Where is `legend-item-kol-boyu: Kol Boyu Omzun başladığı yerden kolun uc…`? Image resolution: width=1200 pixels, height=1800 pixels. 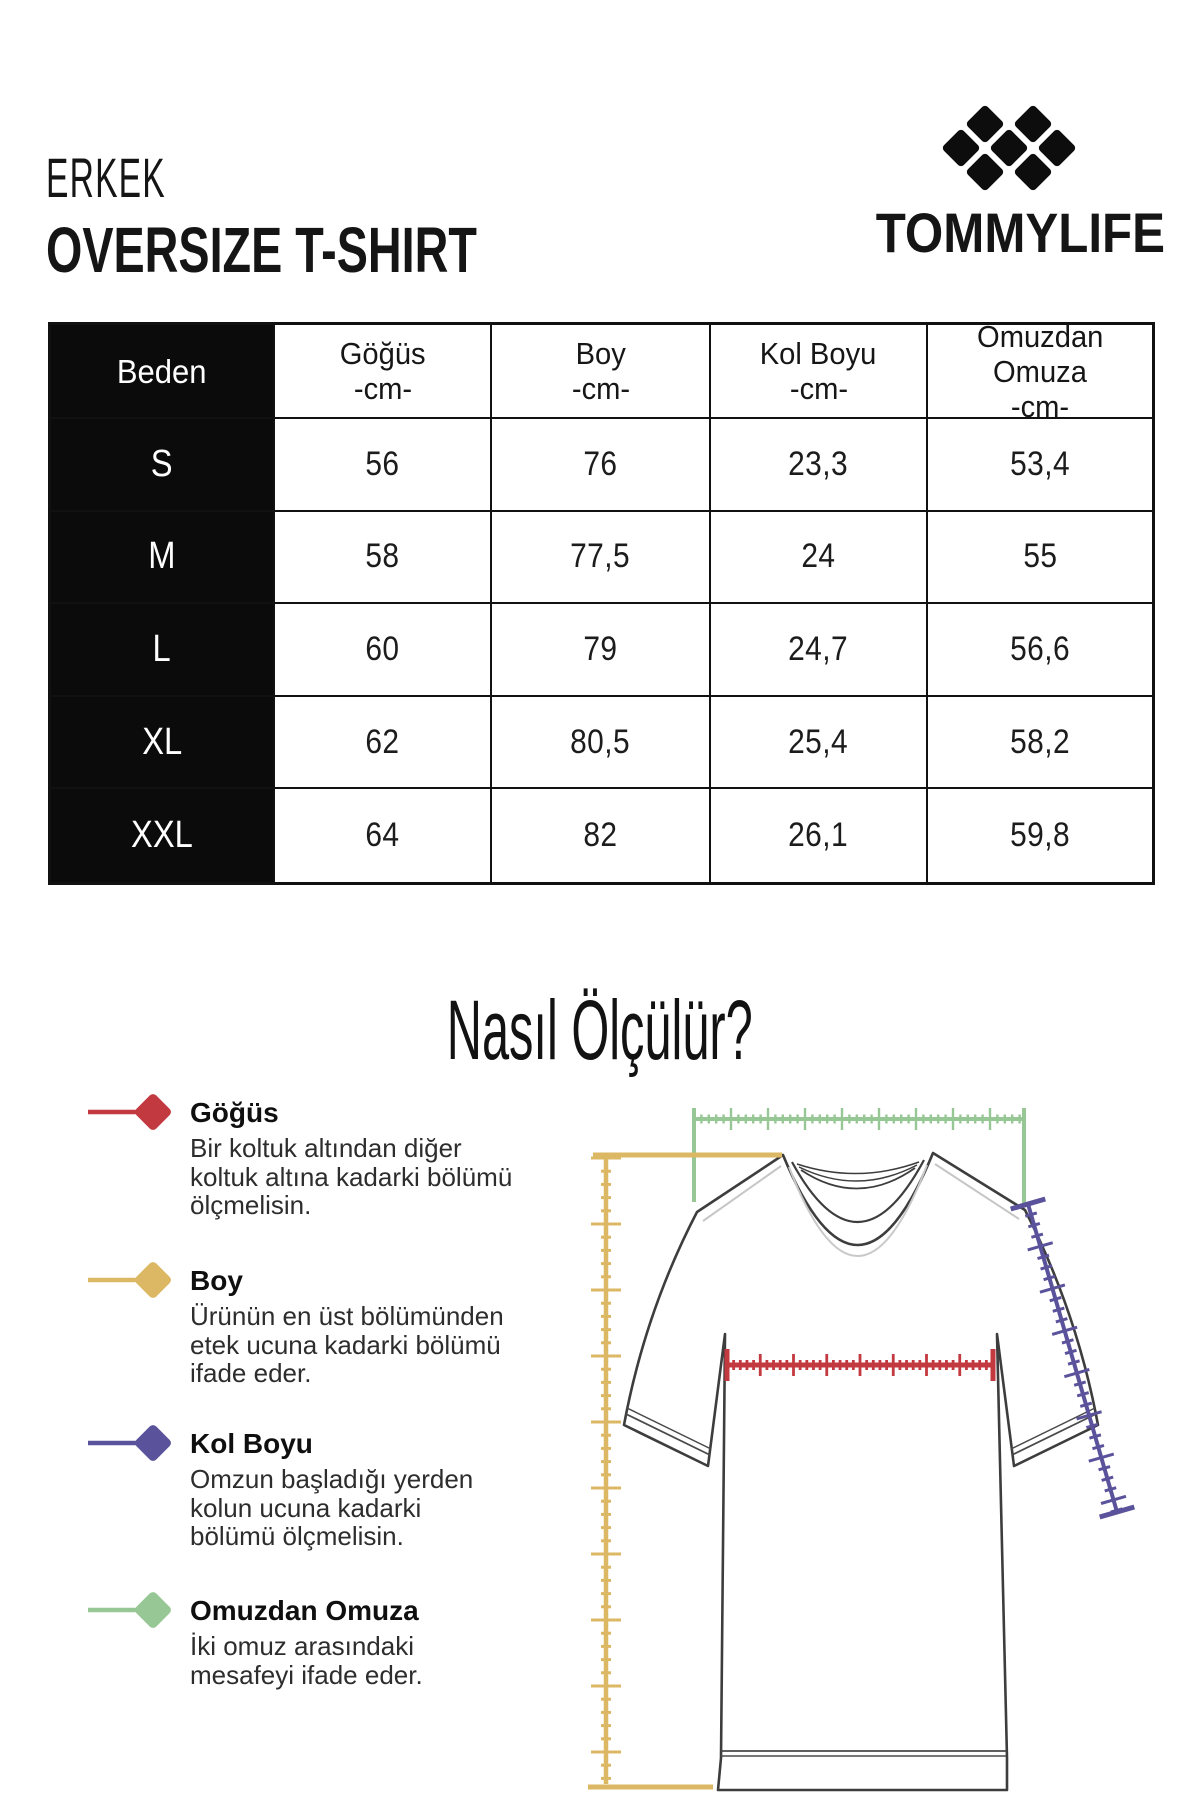
legend-item-kol-boyu: Kol Boyu Omzun başladığı yerden kolun uc… is located at coordinates (338, 1488).